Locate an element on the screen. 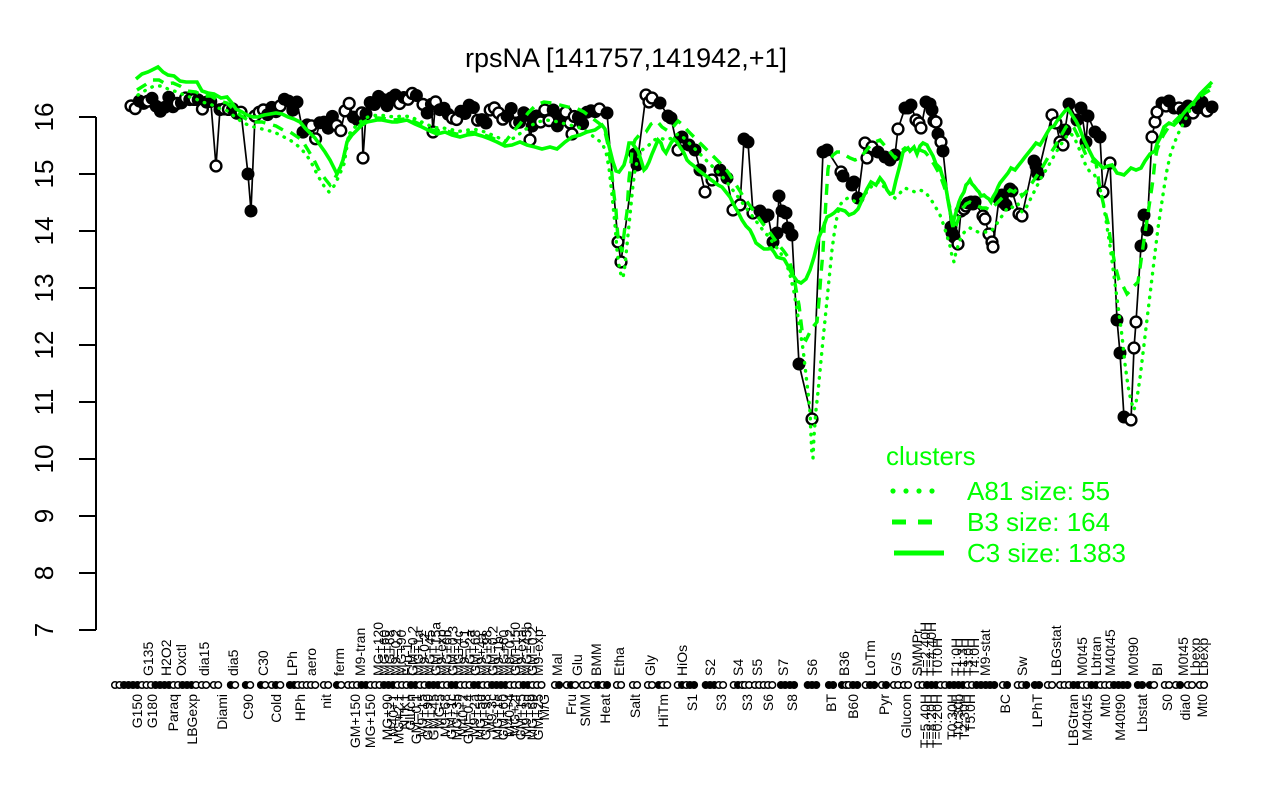 The height and width of the screenshot is (800, 1280). svg-text: B36 is located at coordinates (844, 663).